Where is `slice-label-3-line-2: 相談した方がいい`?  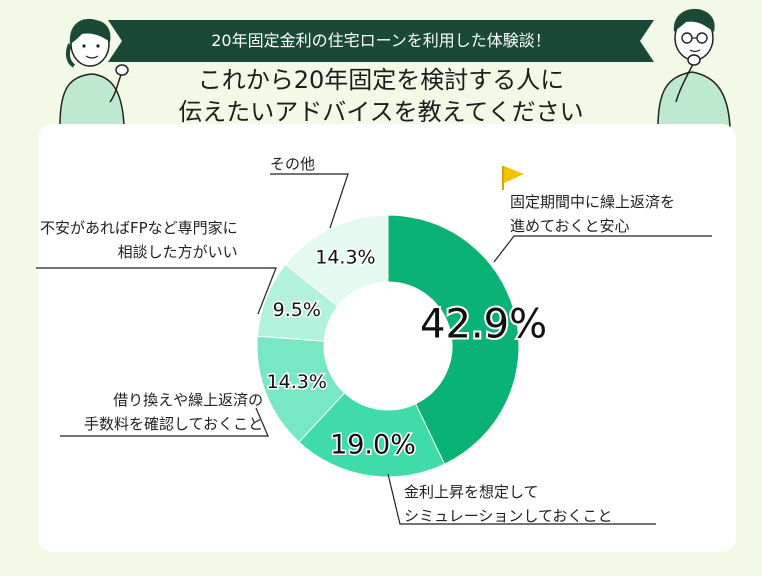 slice-label-3-line-2: 相談した方がいい is located at coordinates (177, 252).